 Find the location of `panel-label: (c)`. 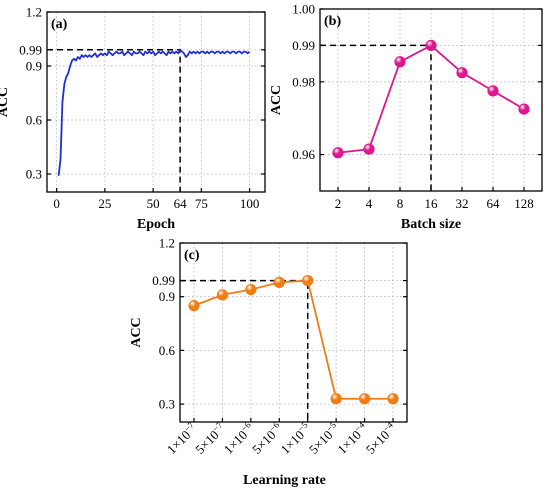

panel-label: (c) is located at coordinates (192, 255).